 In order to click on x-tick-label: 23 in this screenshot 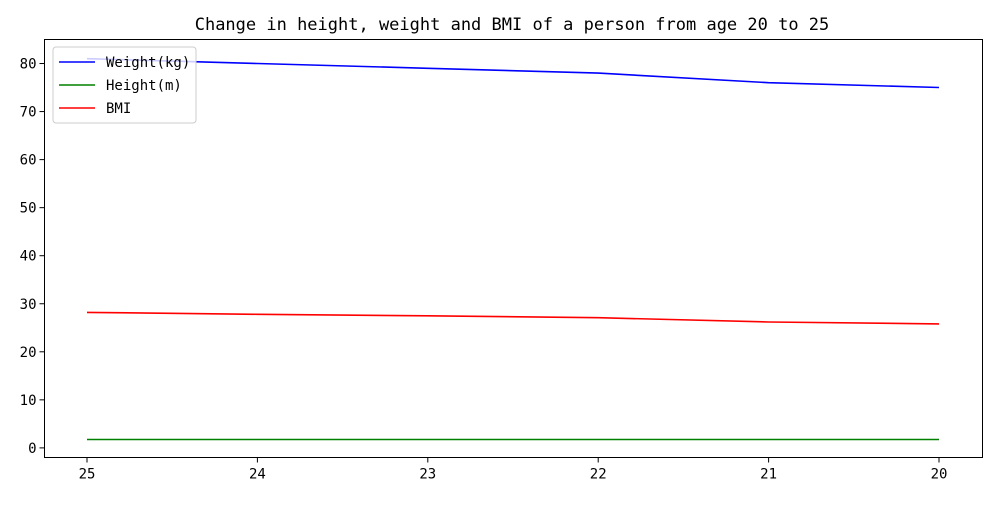, I will do `click(427, 475)`.